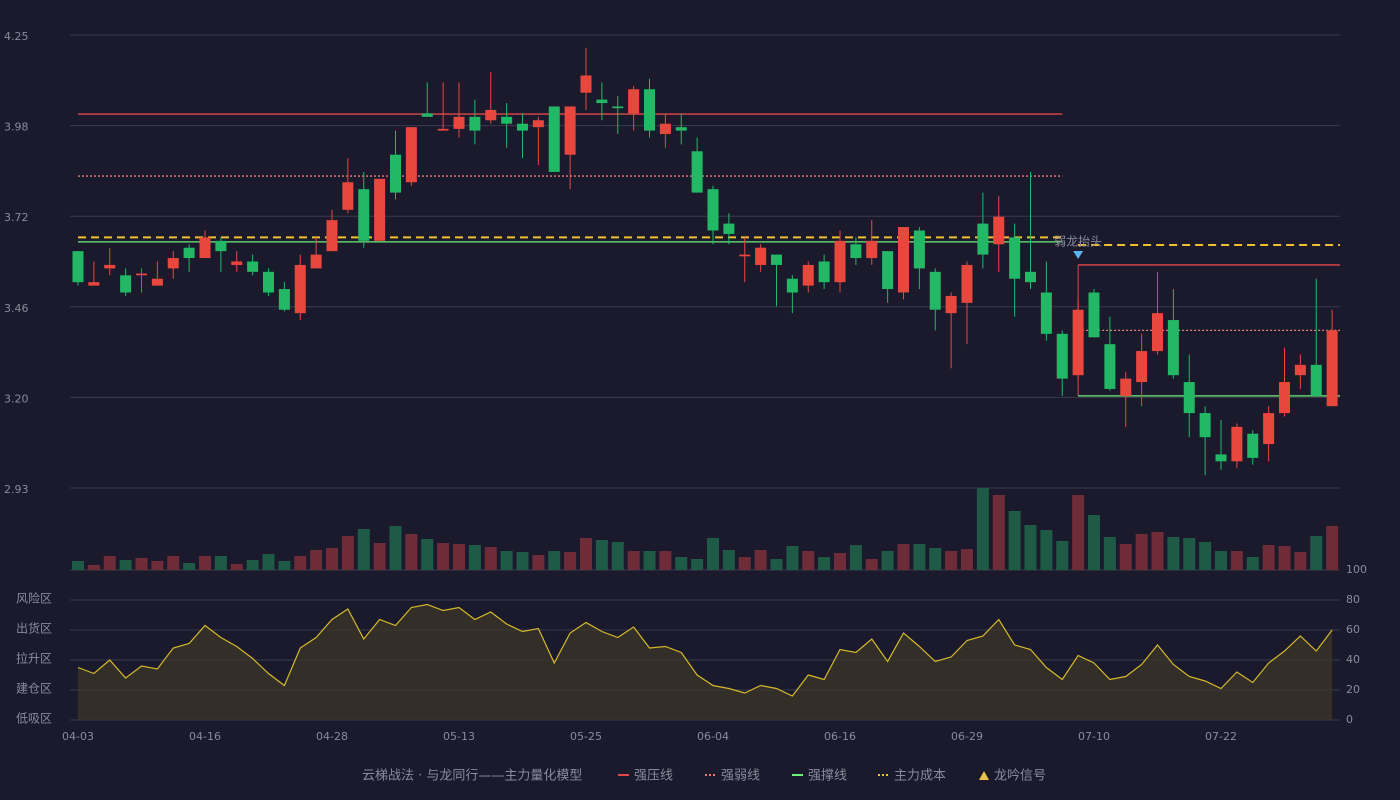 Image resolution: width=1400 pixels, height=800 pixels. What do you see at coordinates (1349, 719) in the screenshot?
I see `osc-tick-label: 0` at bounding box center [1349, 719].